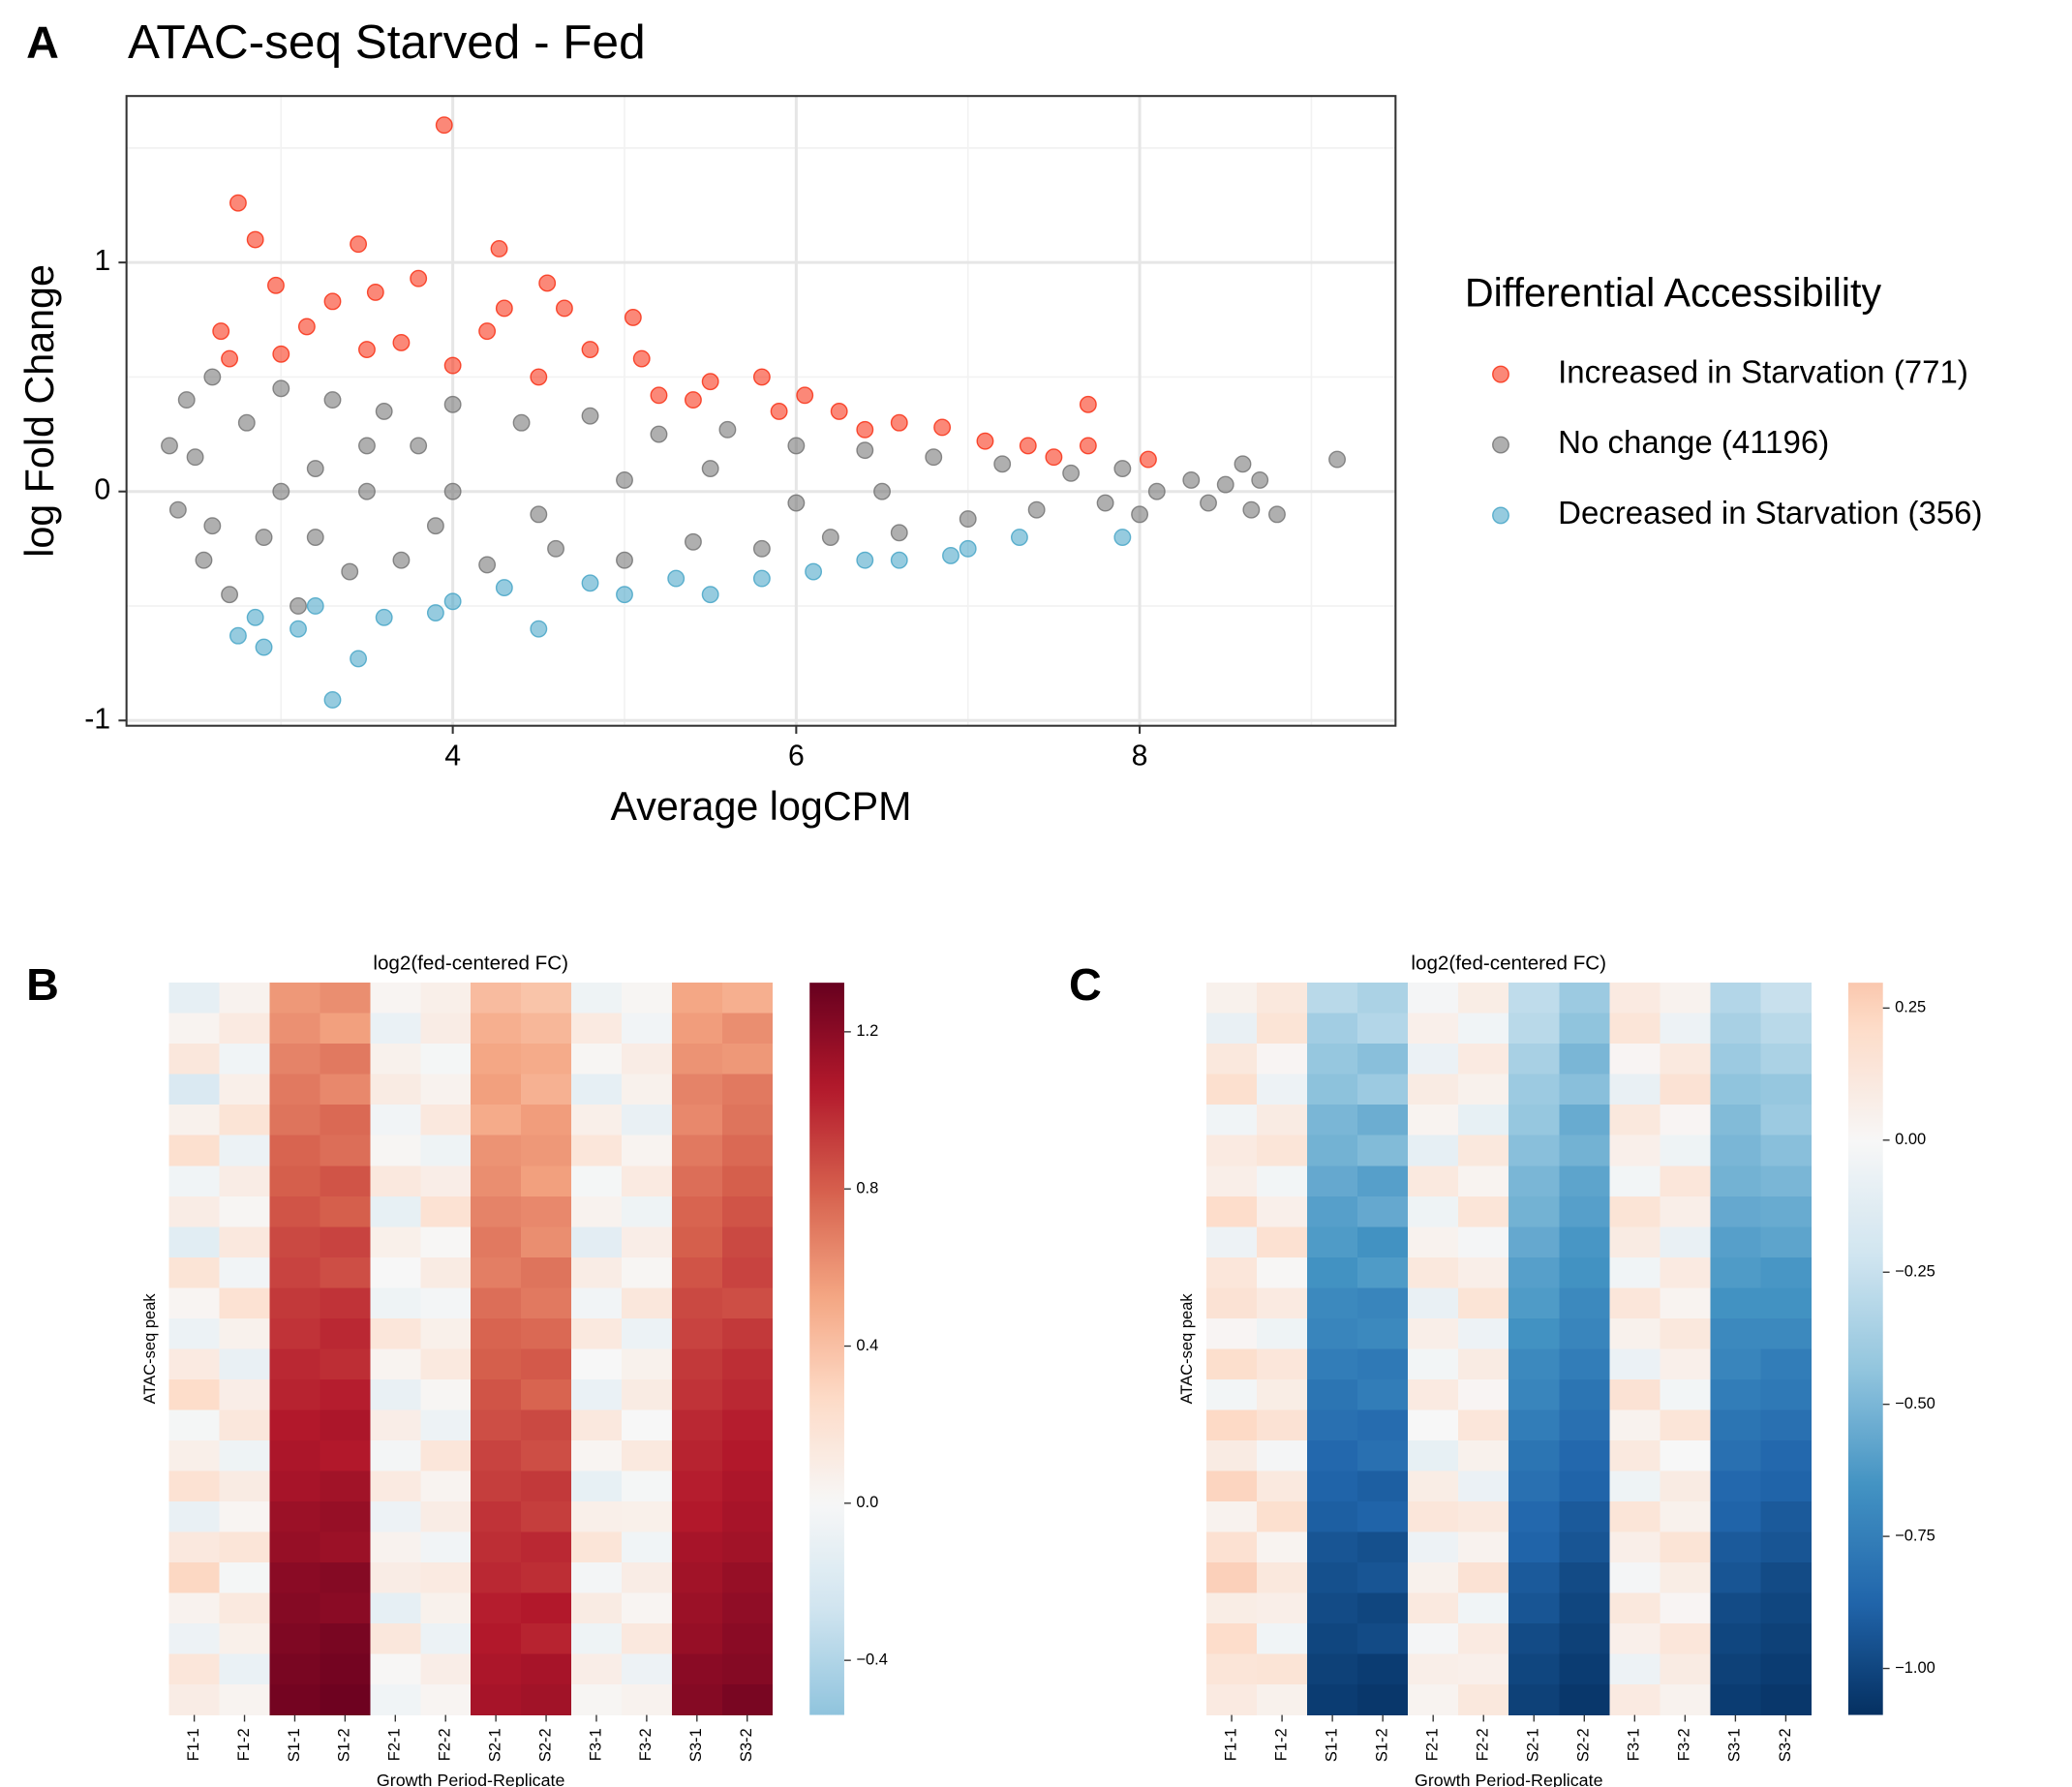 This screenshot has width=2072, height=1787. What do you see at coordinates (680, 619) in the screenshot?
I see `series-group` at bounding box center [680, 619].